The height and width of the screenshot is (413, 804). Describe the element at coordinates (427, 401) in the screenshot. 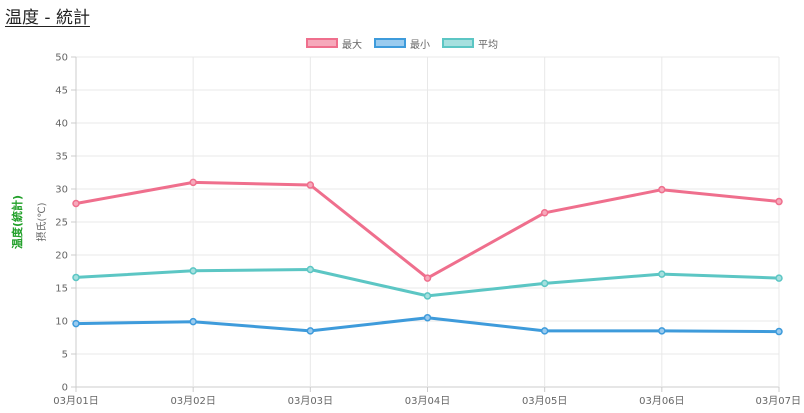

I see `x-tick-label: 03月04日` at that location.